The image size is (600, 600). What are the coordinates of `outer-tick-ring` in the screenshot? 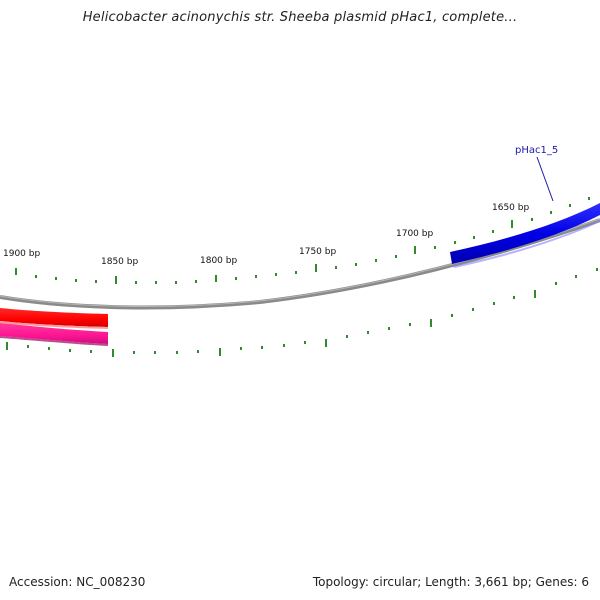 It's located at (302, 240).